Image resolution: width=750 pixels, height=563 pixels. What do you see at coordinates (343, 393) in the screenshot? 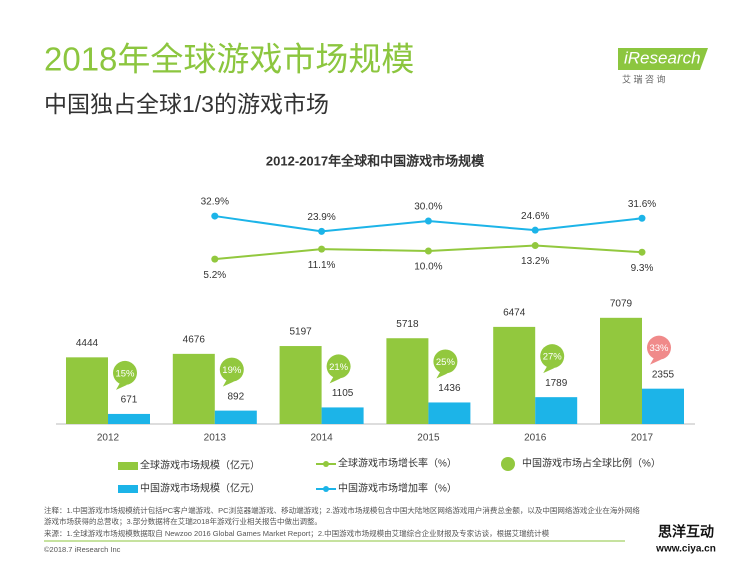
I see `data-label: 1105` at bounding box center [343, 393].